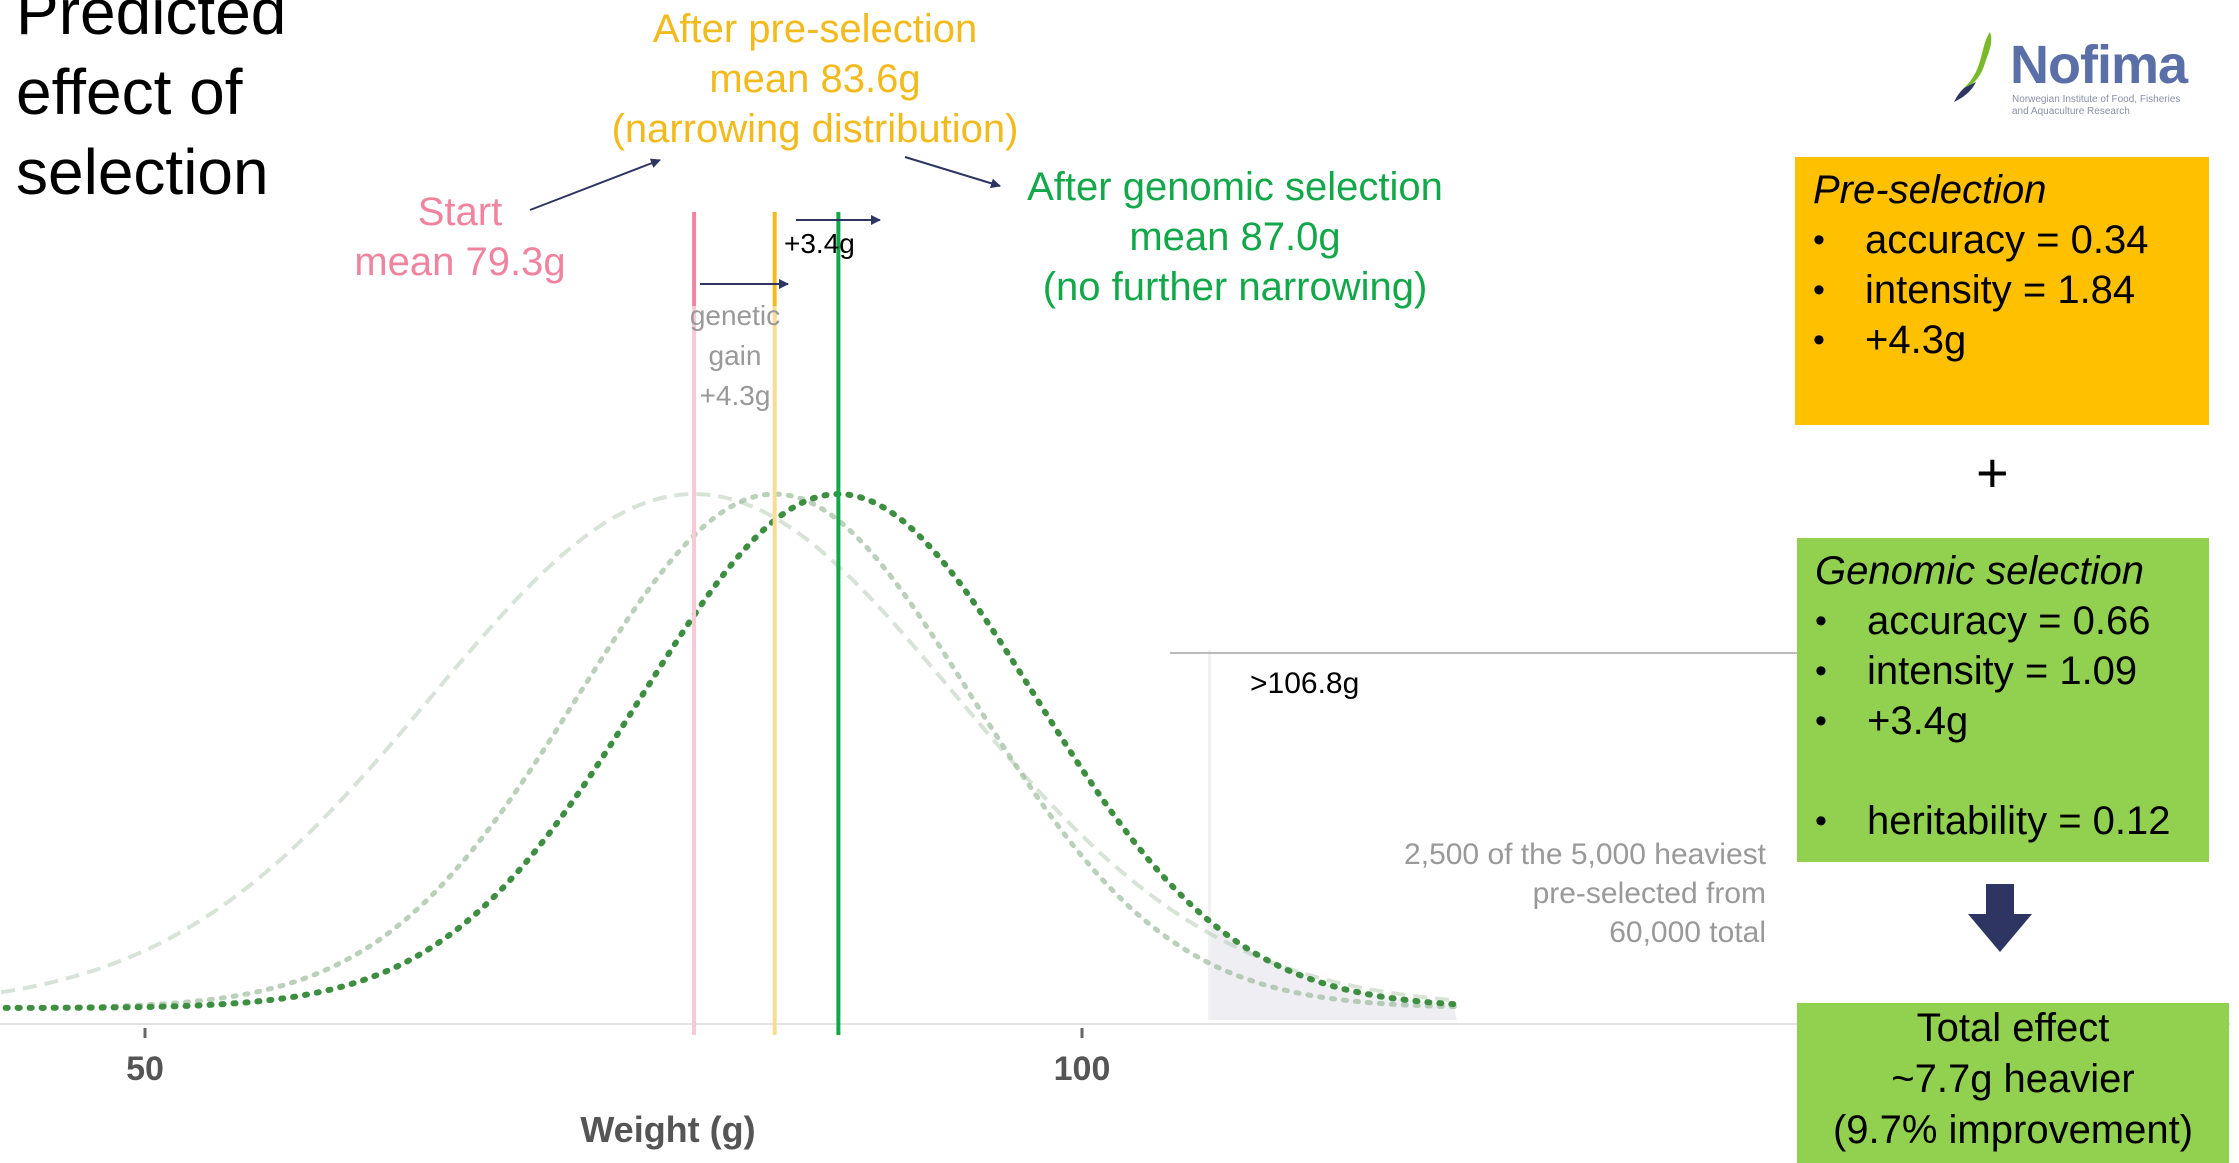 Image resolution: width=2239 pixels, height=1163 pixels. Describe the element at coordinates (142, 172) in the screenshot. I see `title-line-3: selection` at that location.